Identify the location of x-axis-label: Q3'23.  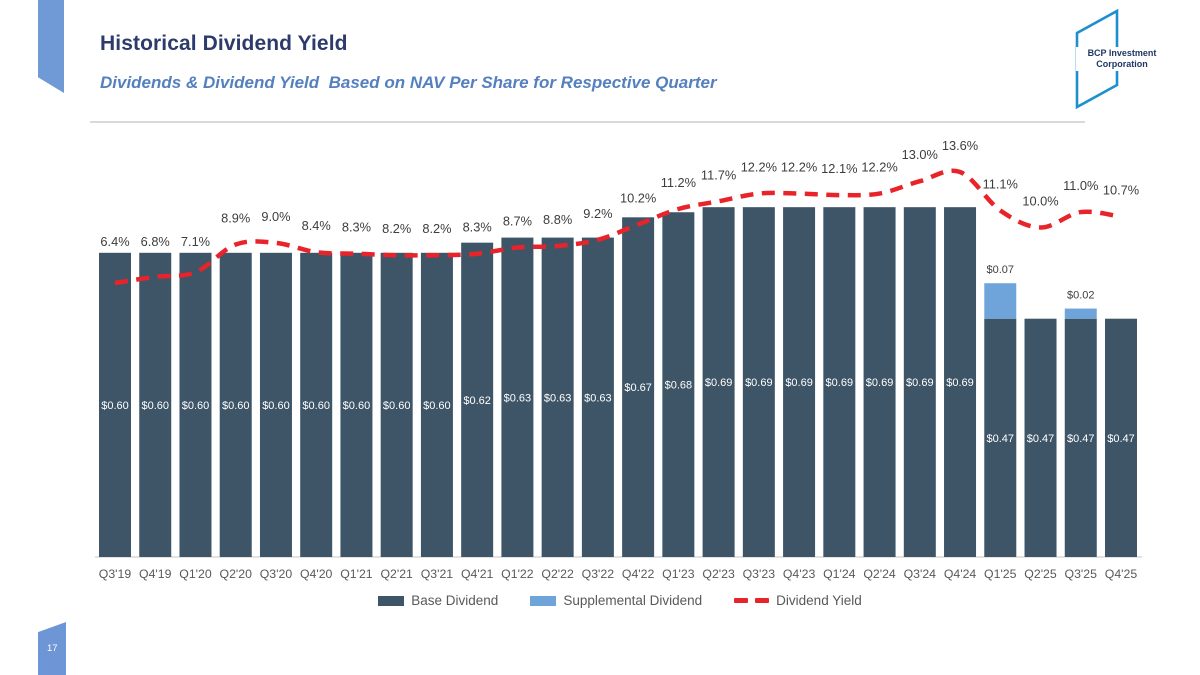
(759, 574).